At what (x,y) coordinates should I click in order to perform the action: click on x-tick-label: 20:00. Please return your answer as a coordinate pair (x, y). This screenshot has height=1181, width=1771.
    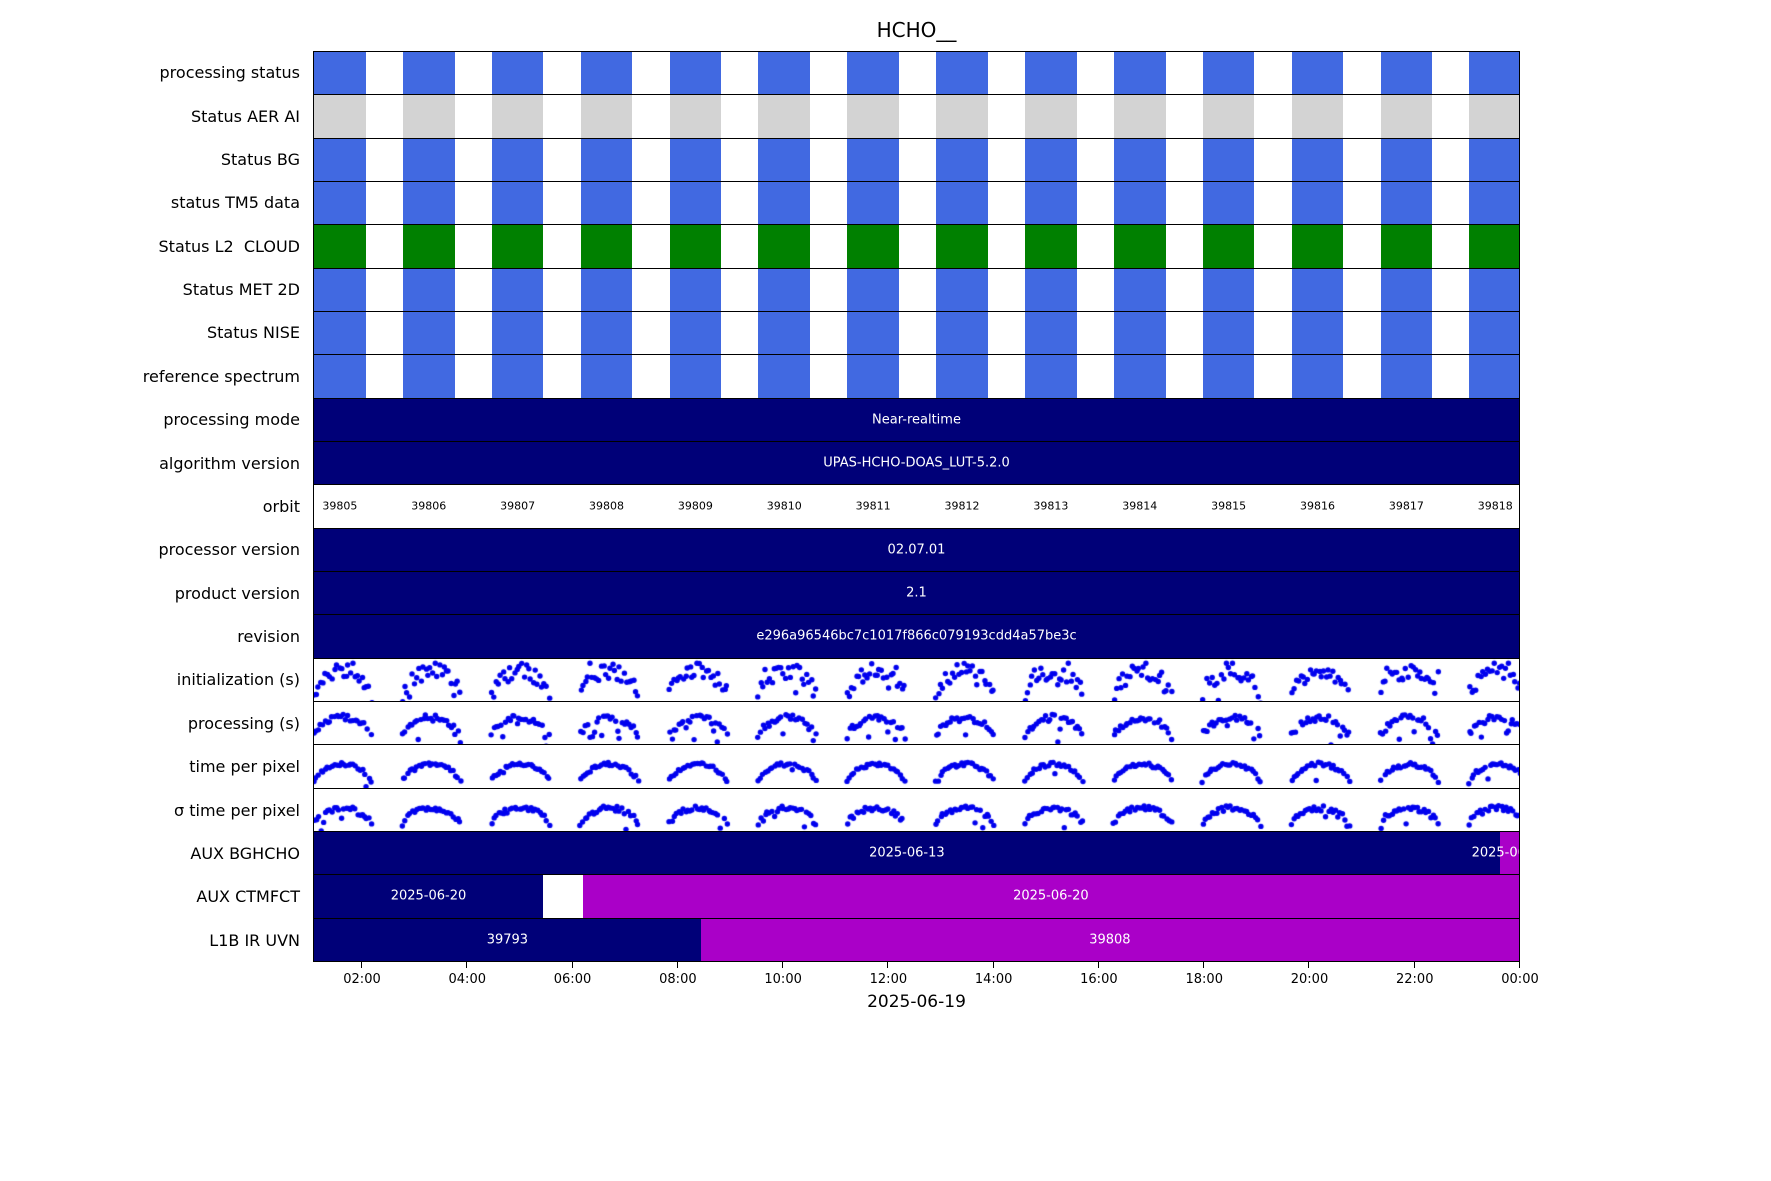
    Looking at the image, I should click on (1309, 979).